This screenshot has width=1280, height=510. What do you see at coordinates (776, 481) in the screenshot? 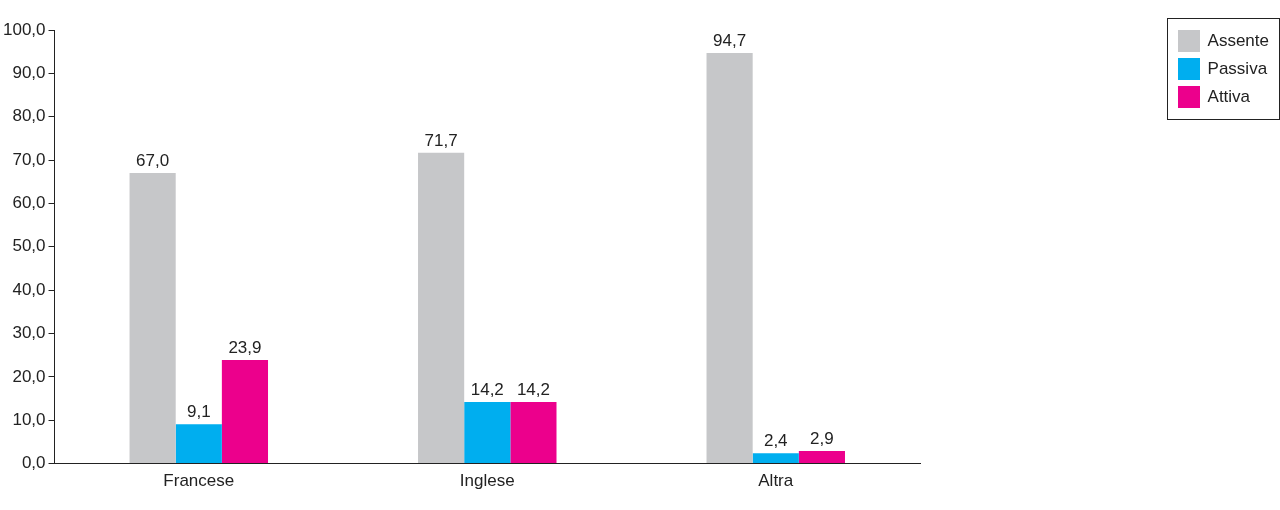
I see `x-tick-label: Altra` at bounding box center [776, 481].